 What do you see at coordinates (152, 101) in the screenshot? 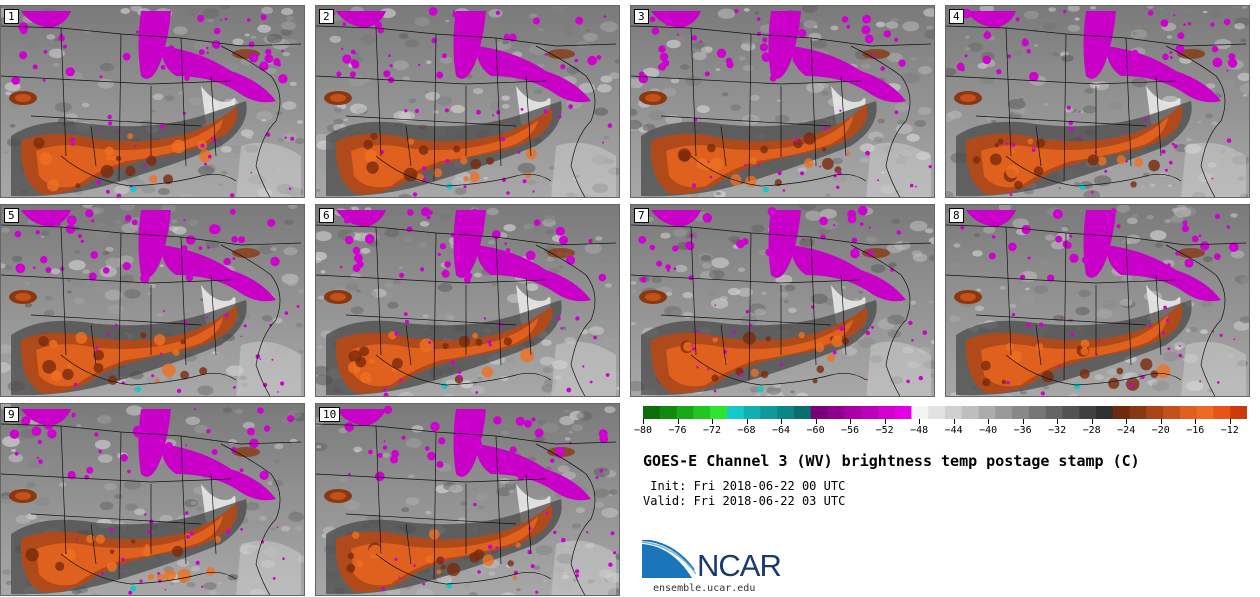
I see `map-panel-1: 1` at bounding box center [152, 101].